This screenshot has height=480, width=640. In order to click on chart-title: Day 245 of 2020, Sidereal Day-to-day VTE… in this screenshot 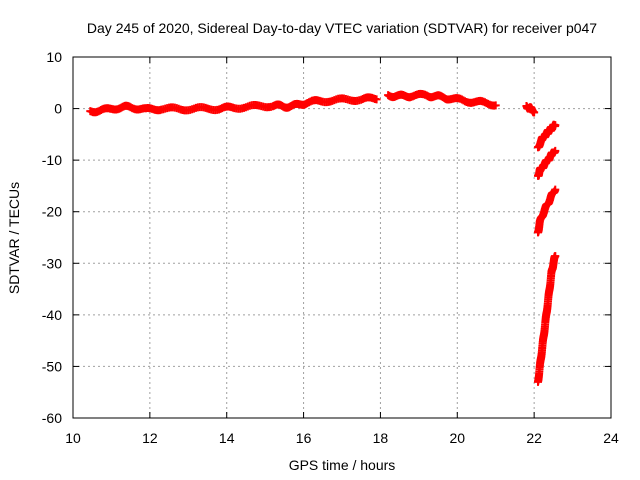, I will do `click(342, 28)`.